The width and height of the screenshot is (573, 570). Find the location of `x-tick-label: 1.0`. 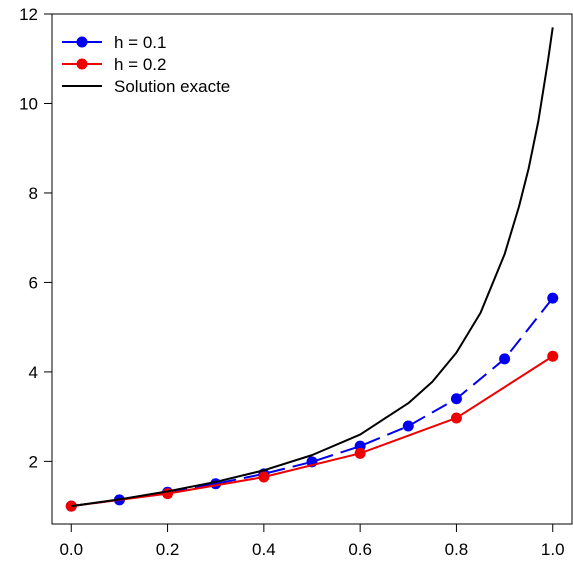

x-tick-label: 1.0 is located at coordinates (553, 549).